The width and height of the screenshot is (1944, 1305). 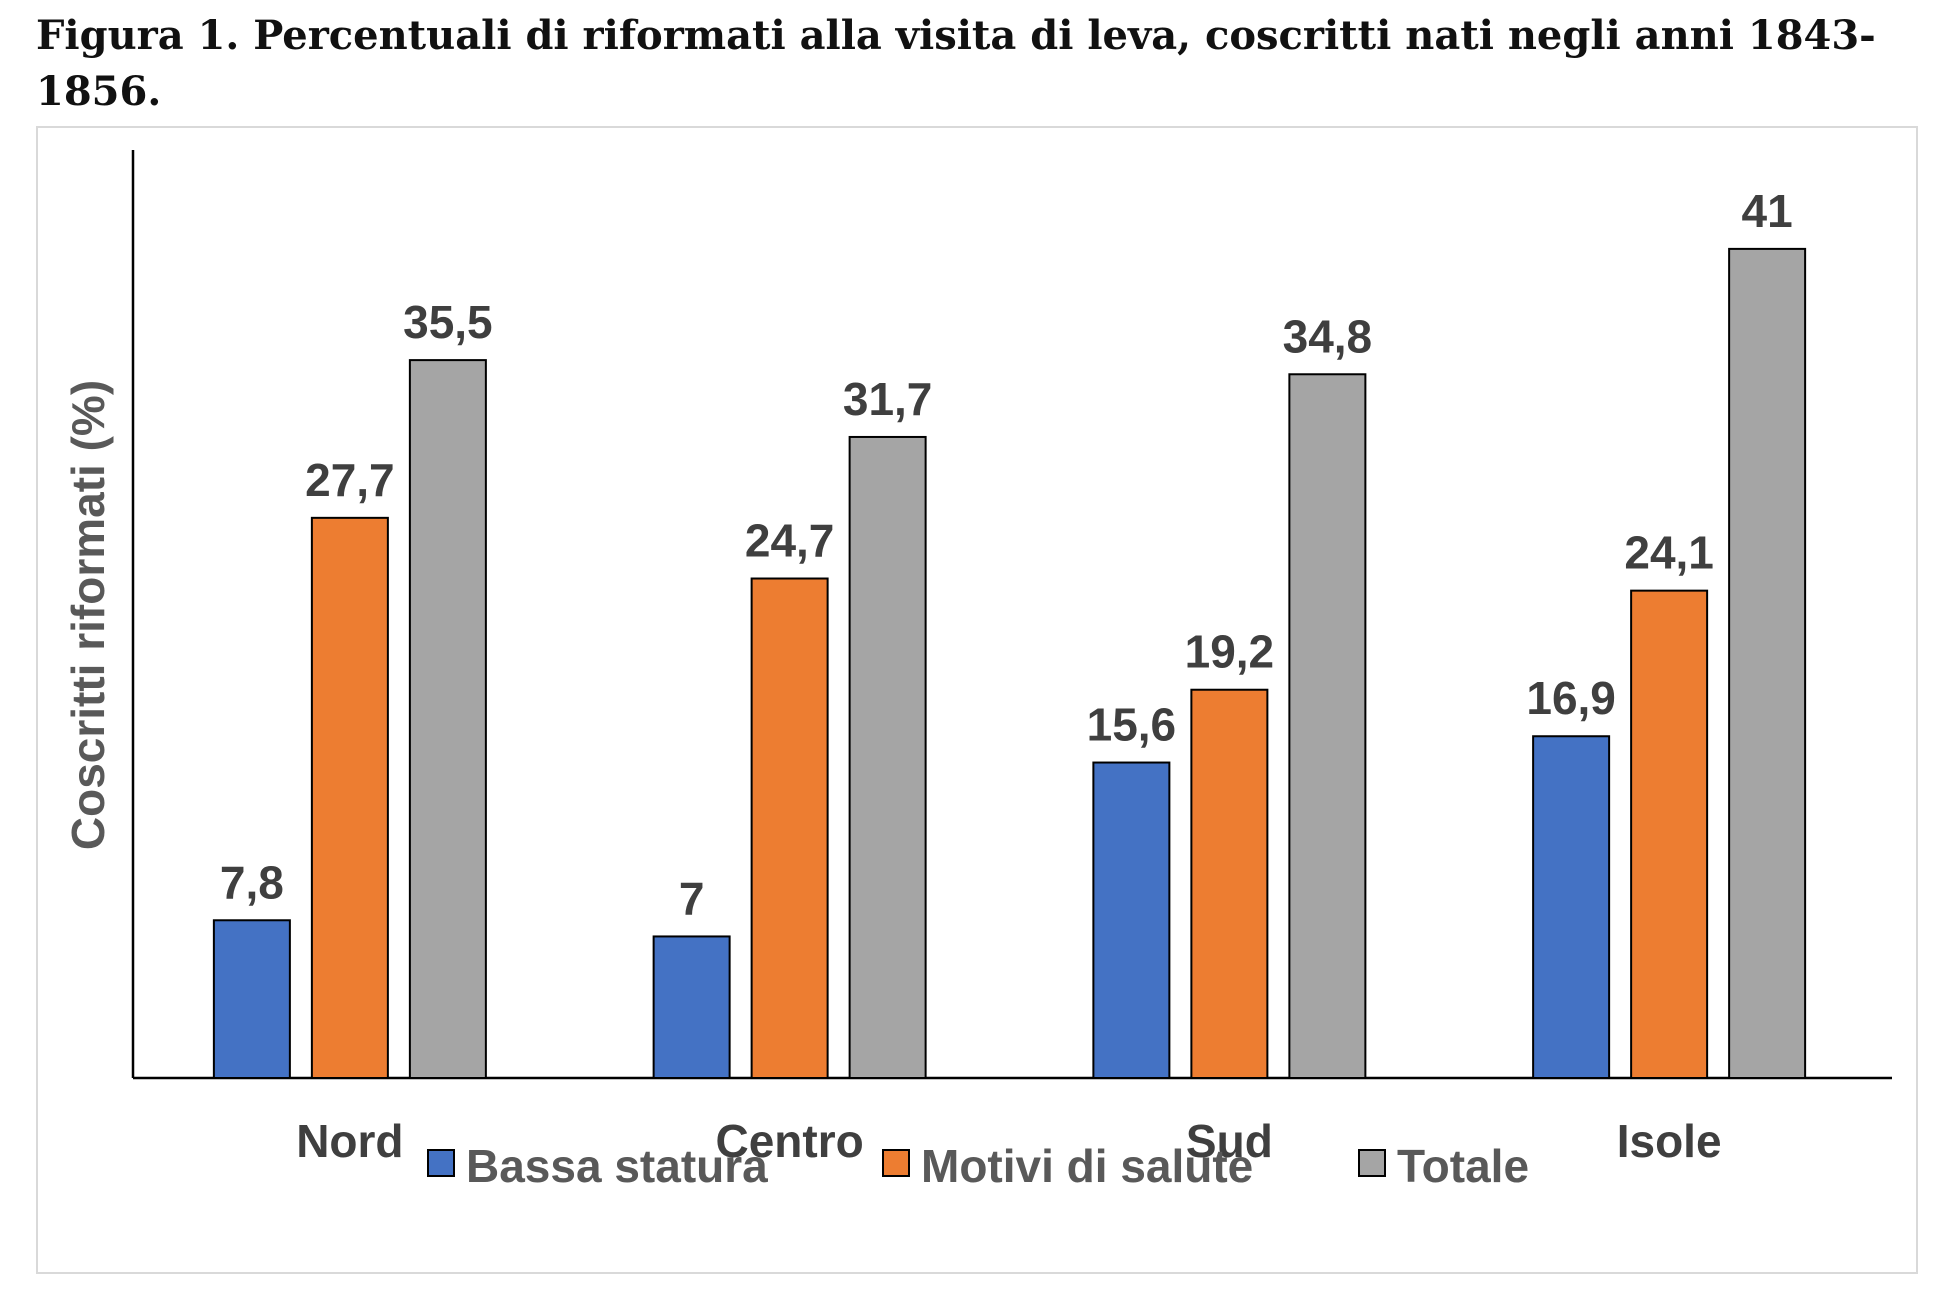 I want to click on bar-value-label: 7, so click(x=692, y=898).